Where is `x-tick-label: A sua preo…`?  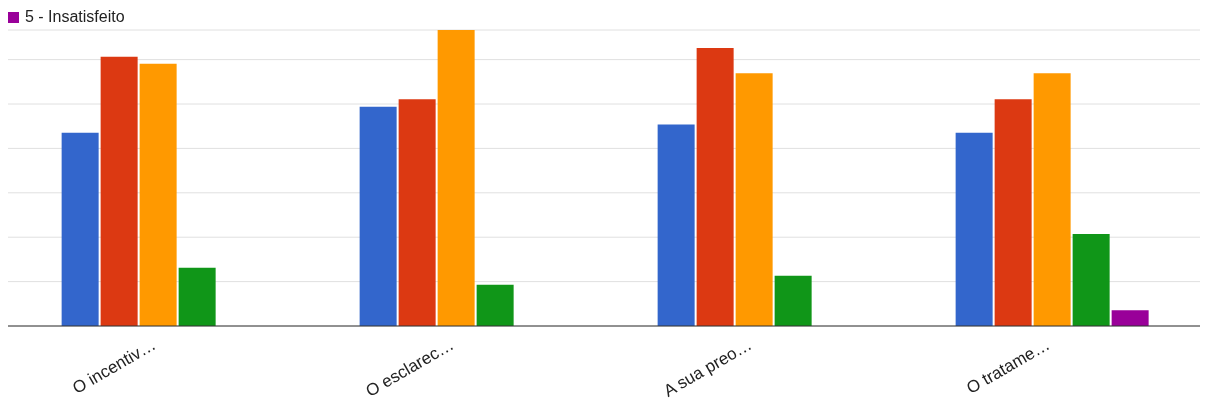
x-tick-label: A sua preo… is located at coordinates (707, 368).